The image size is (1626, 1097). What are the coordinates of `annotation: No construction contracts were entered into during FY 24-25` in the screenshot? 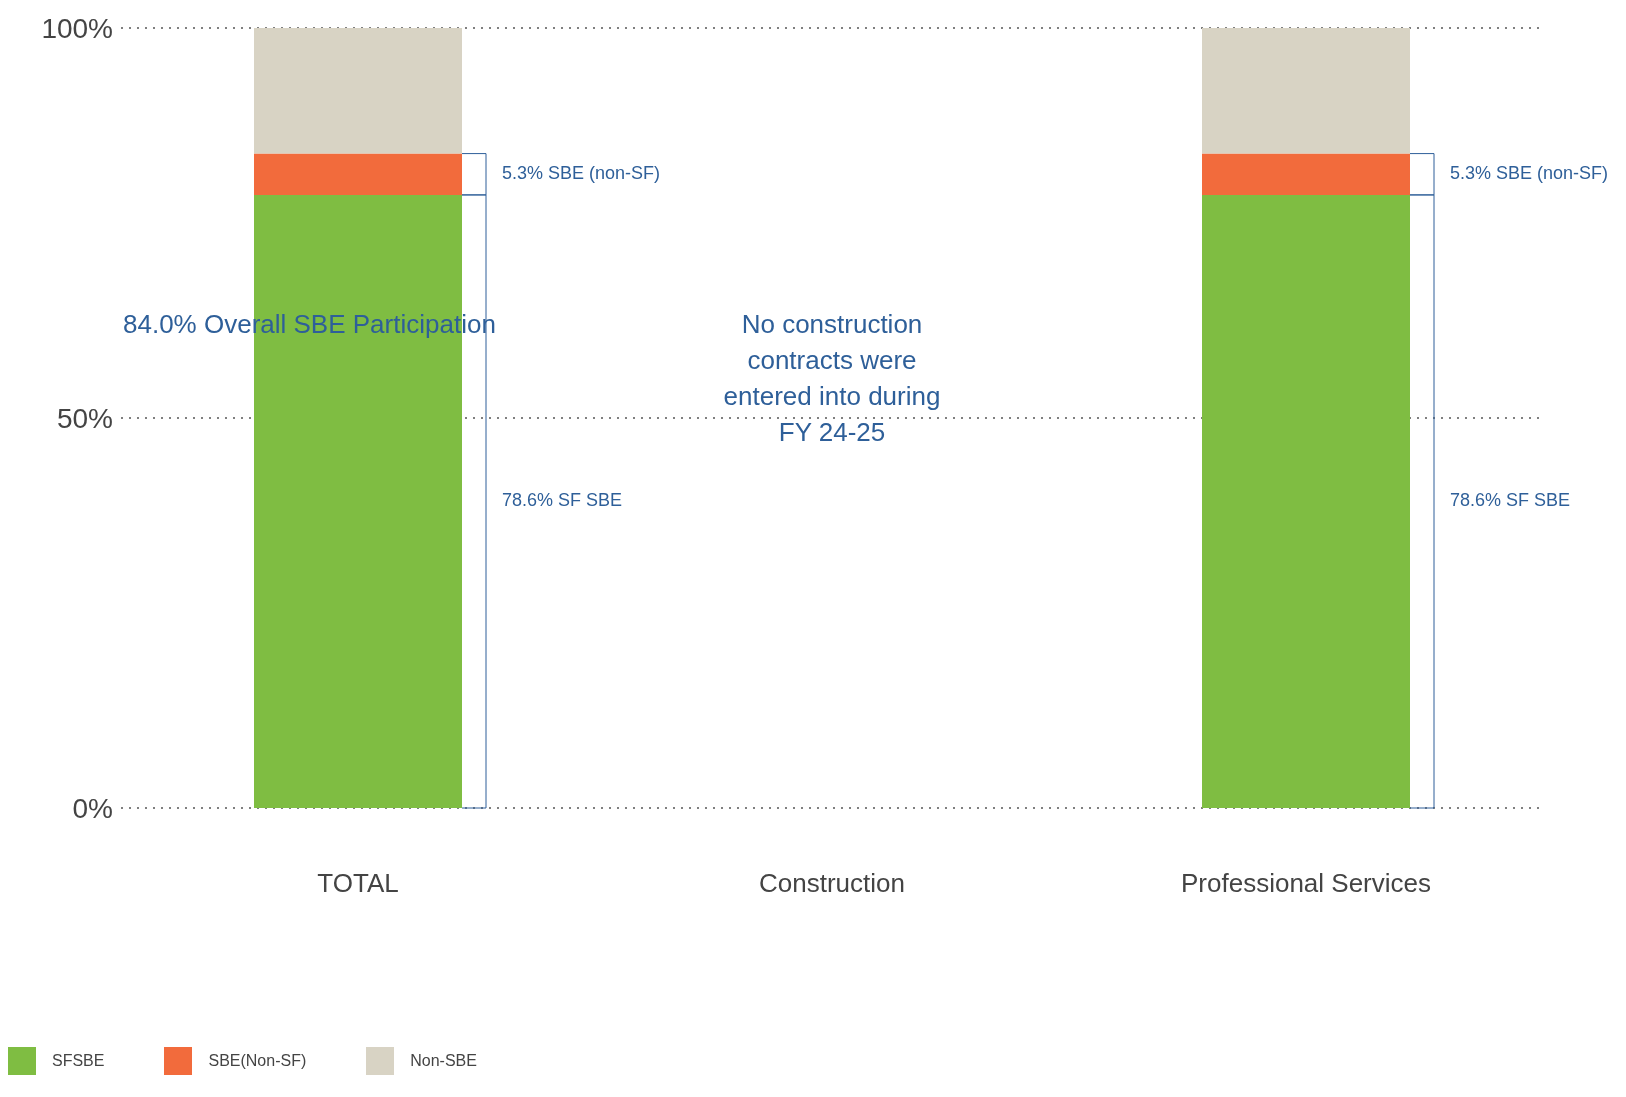 It's located at (832, 379).